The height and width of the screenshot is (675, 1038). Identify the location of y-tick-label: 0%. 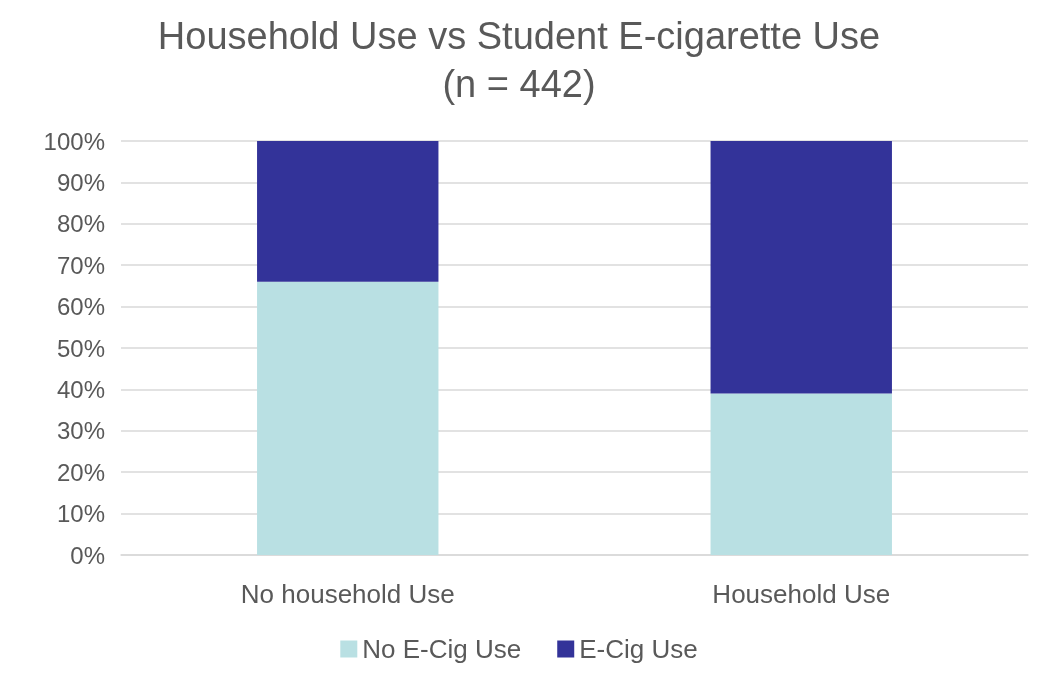
(87, 555).